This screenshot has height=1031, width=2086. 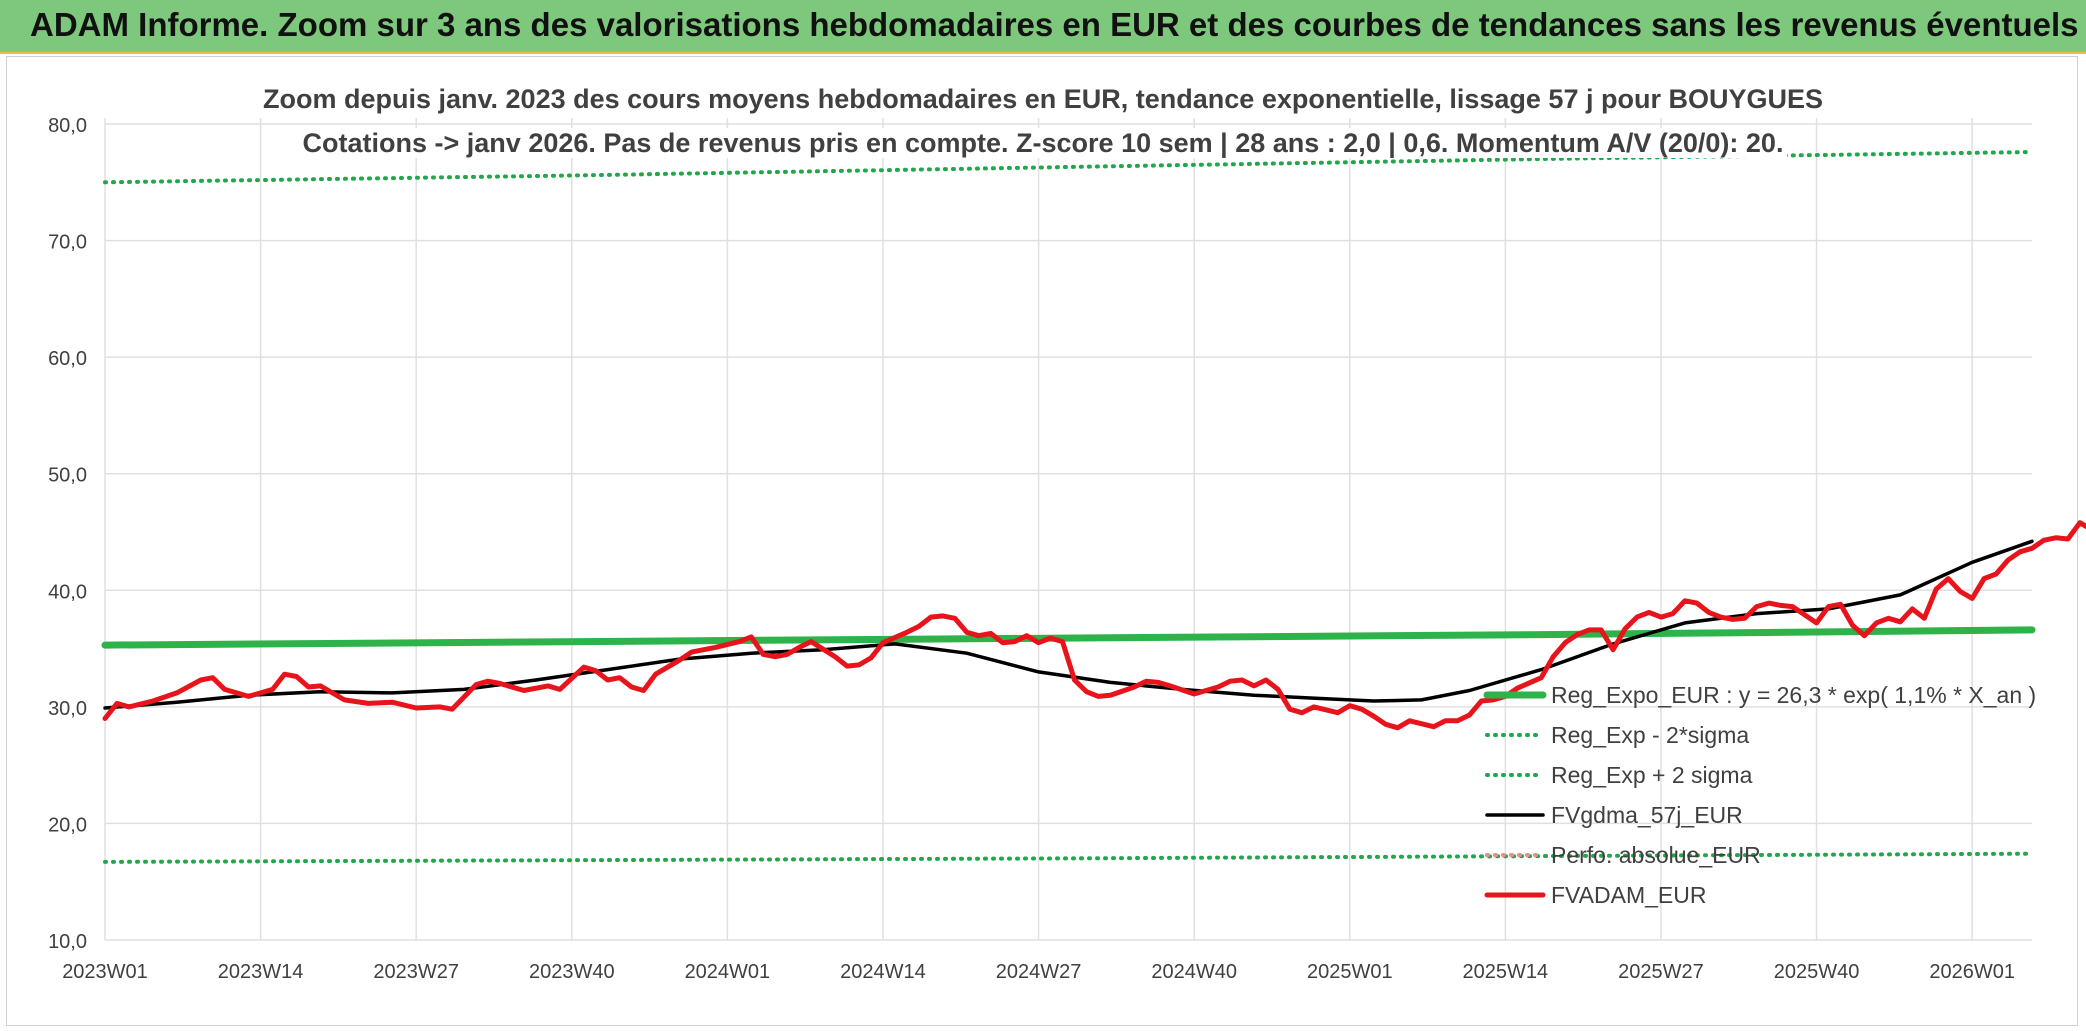 I want to click on y-tick-label: 80,0, so click(x=67, y=126).